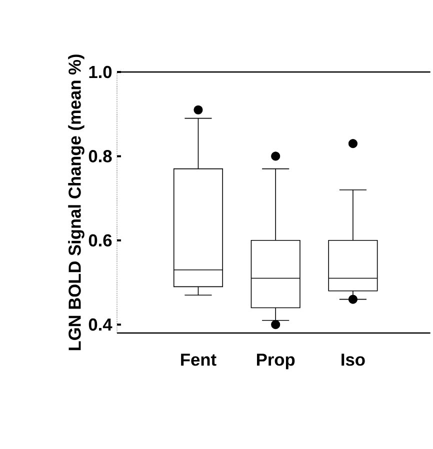 The height and width of the screenshot is (449, 433). I want to click on x-tick-label: Prop, so click(276, 362).